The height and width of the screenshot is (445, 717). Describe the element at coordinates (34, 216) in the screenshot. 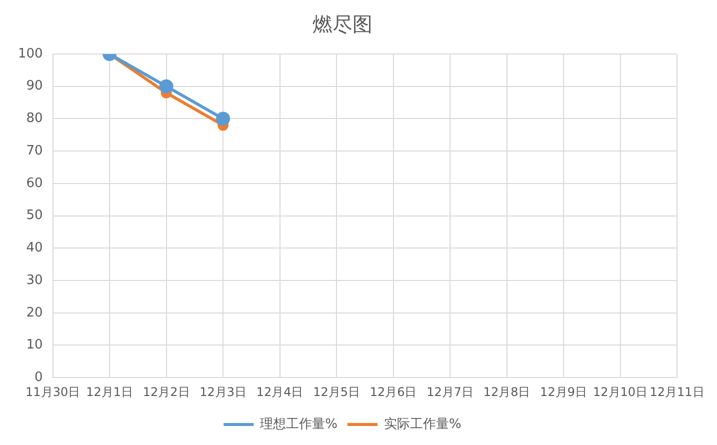

I see `y-tick-label: 50` at that location.